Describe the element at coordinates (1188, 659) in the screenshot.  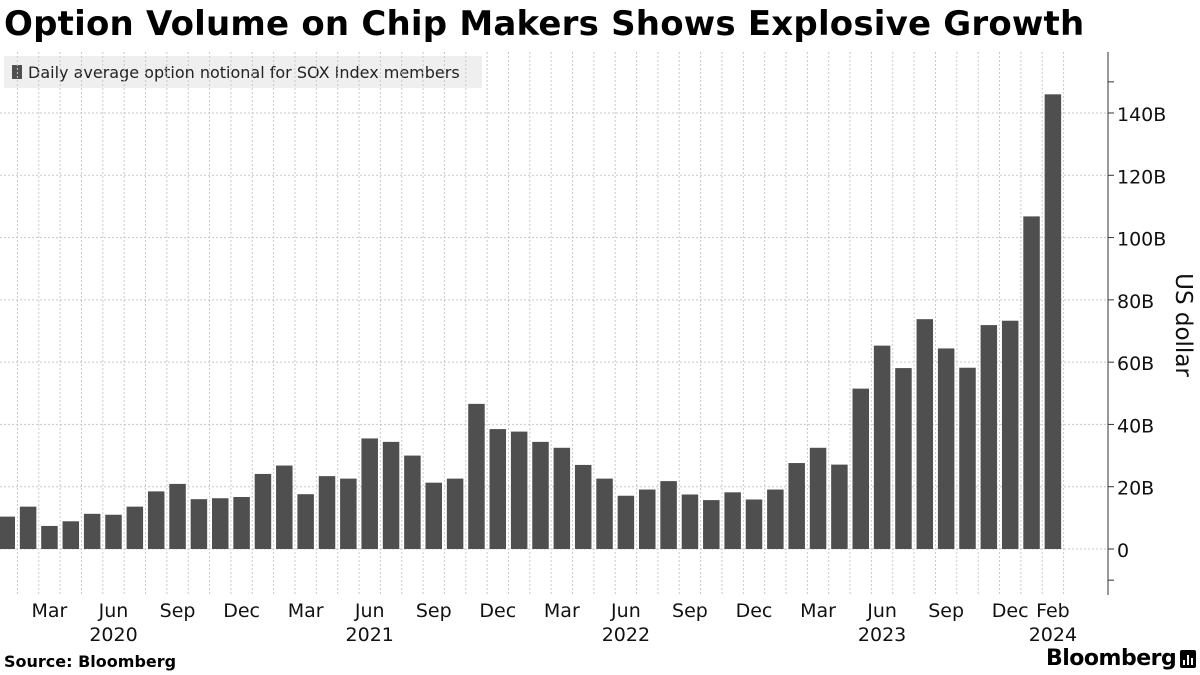
I see `bloomberg-terminal-icon` at that location.